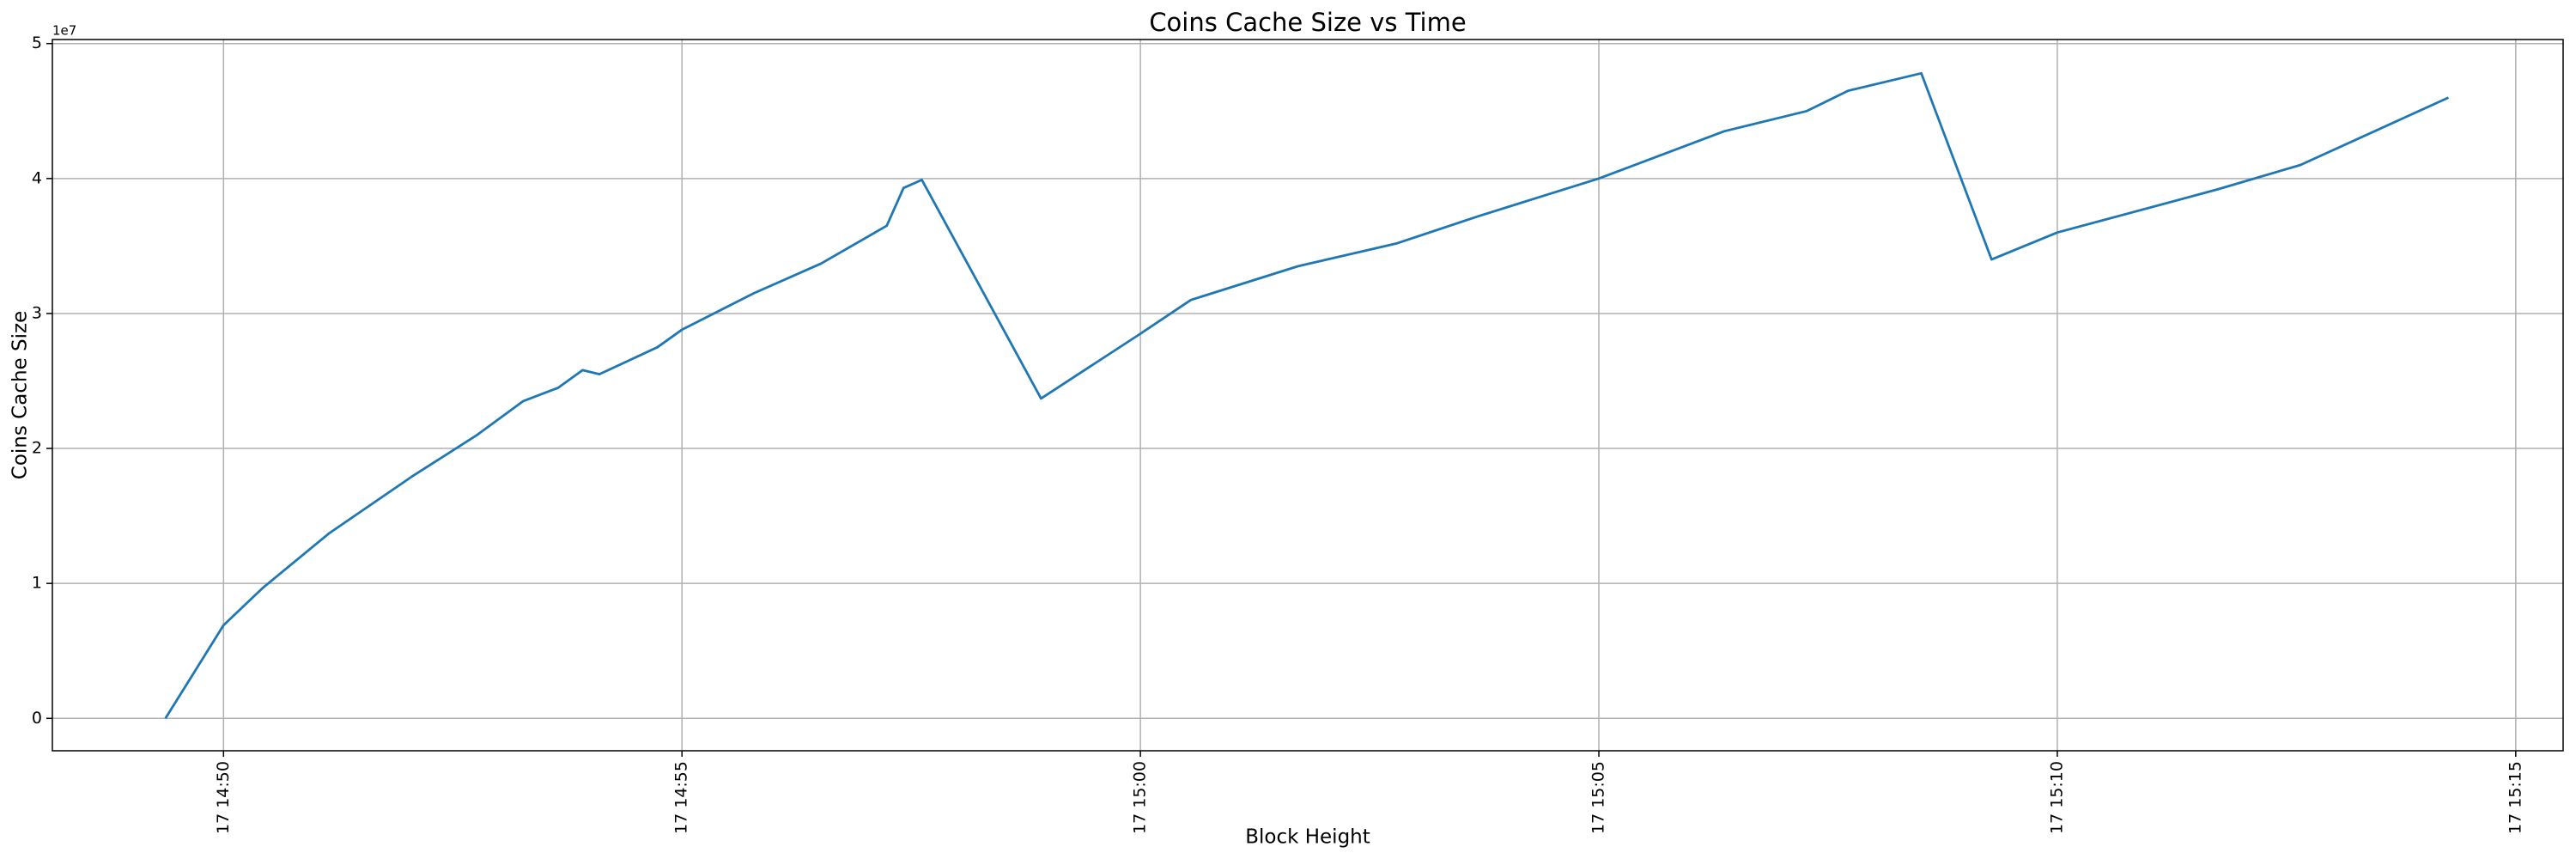  I want to click on y-tick-label: 5, so click(37, 43).